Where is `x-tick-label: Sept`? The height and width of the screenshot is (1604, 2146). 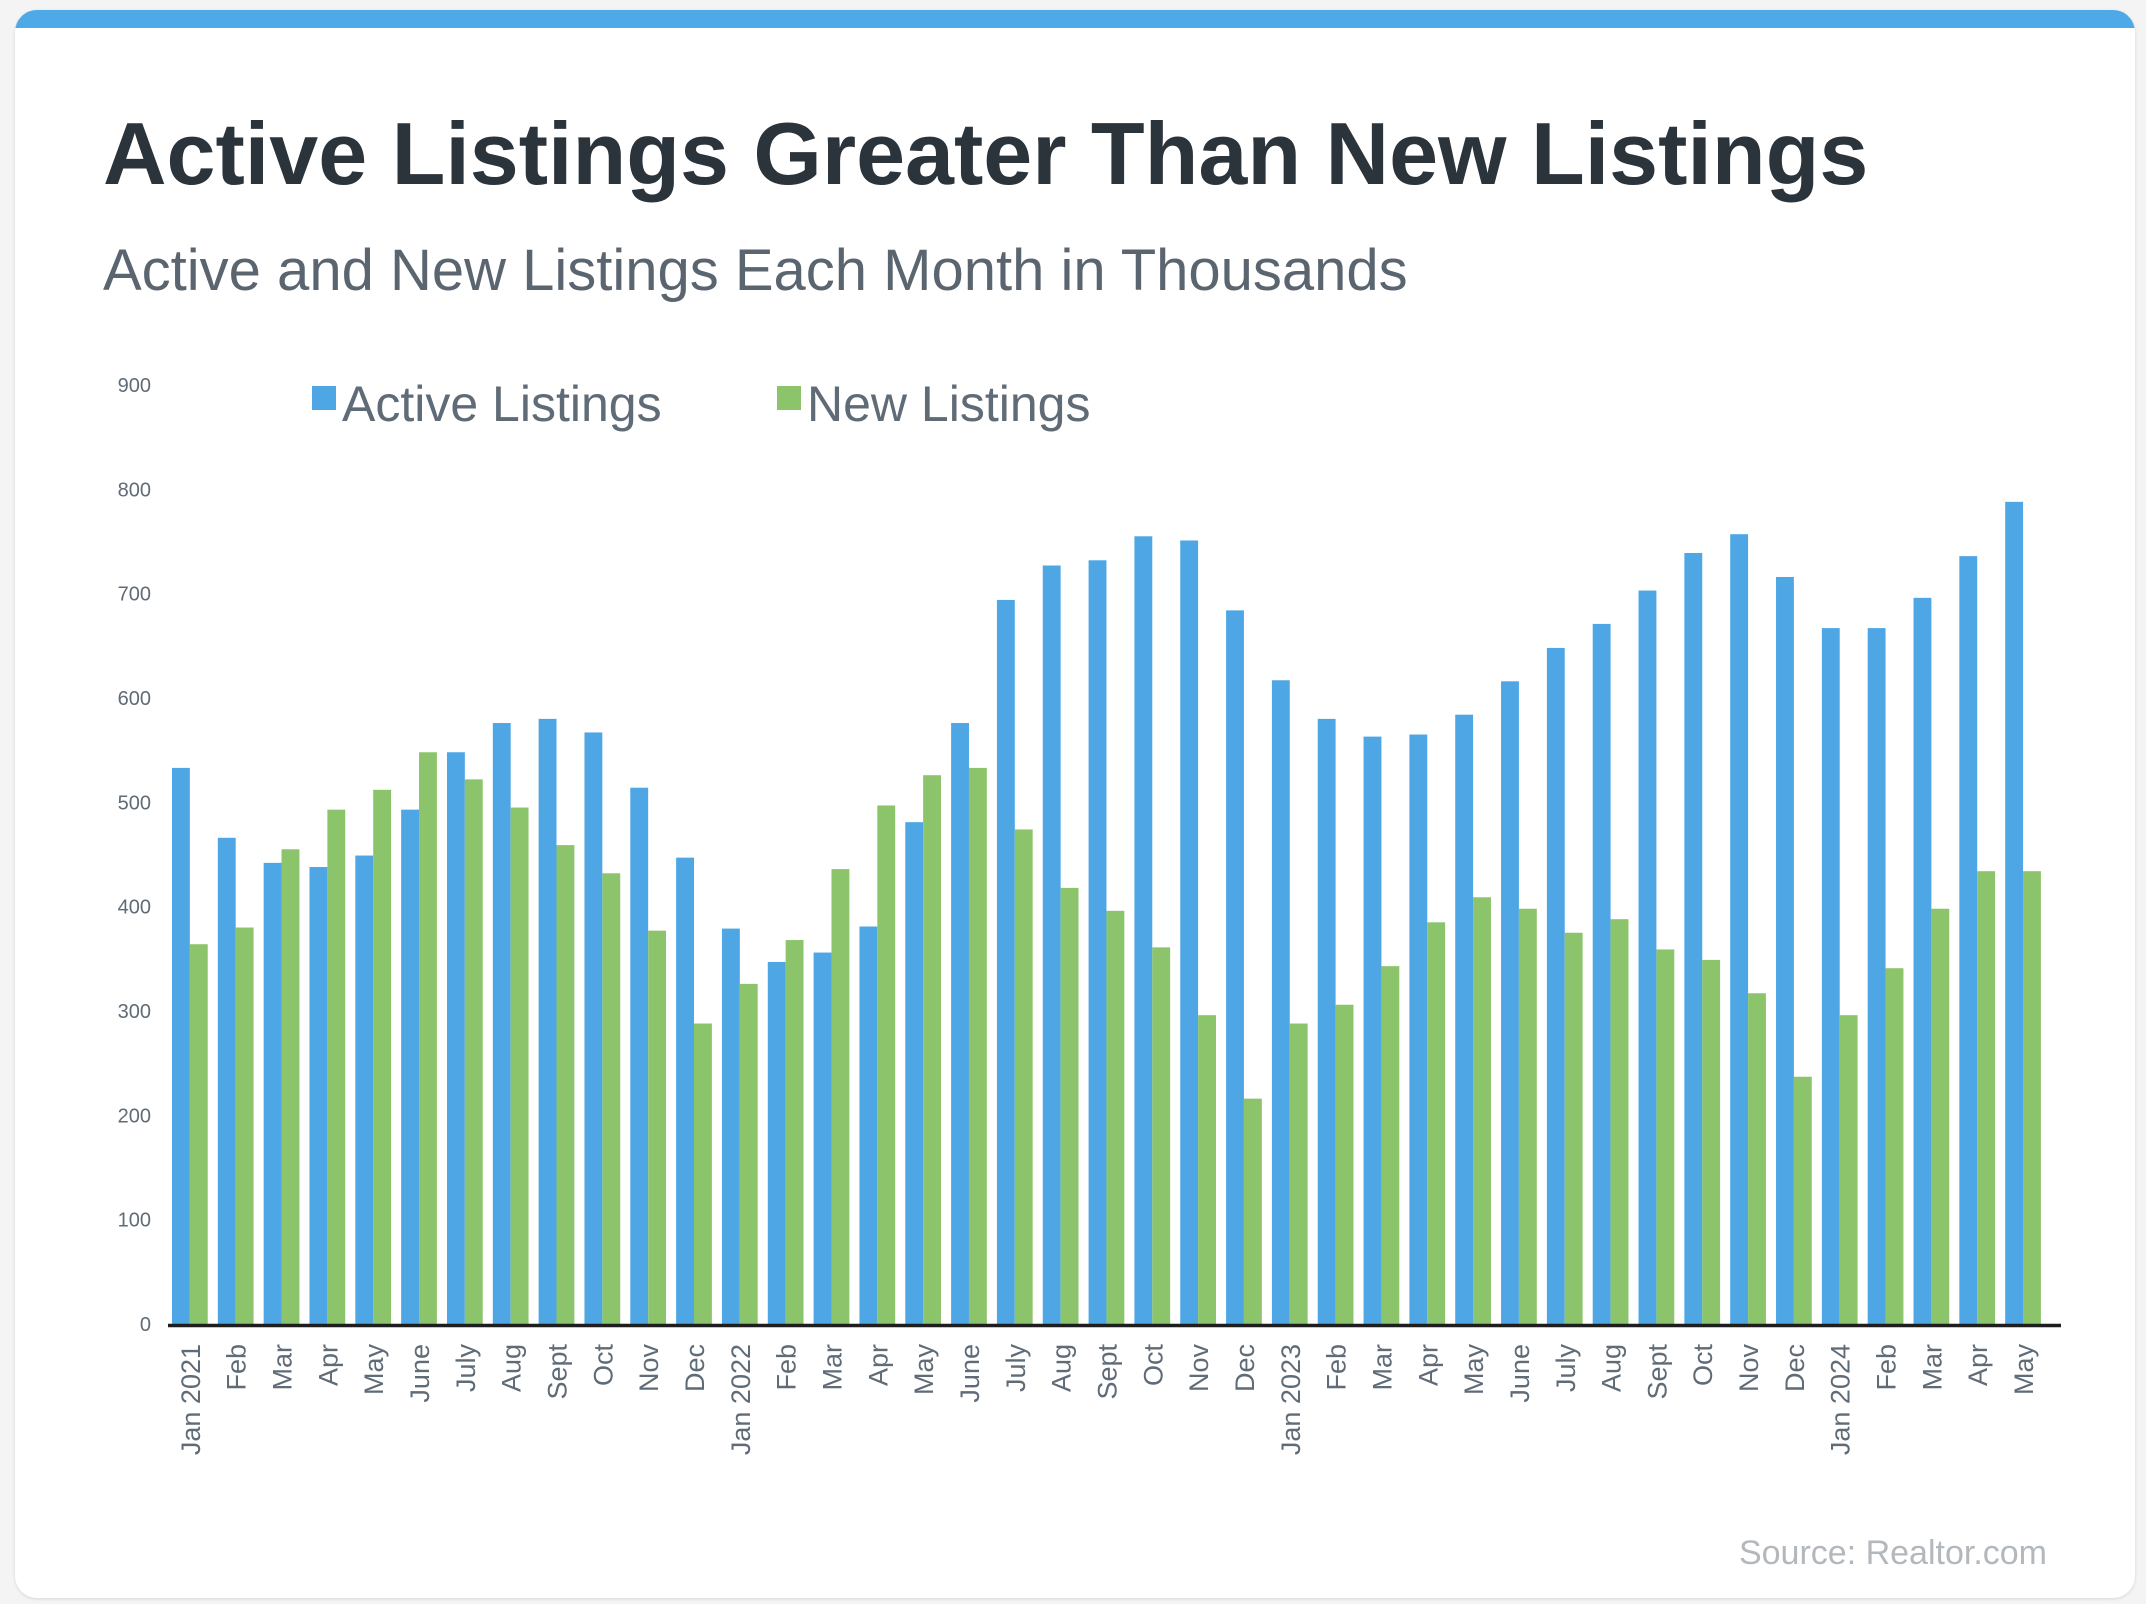 x-tick-label: Sept is located at coordinates (1657, 1372).